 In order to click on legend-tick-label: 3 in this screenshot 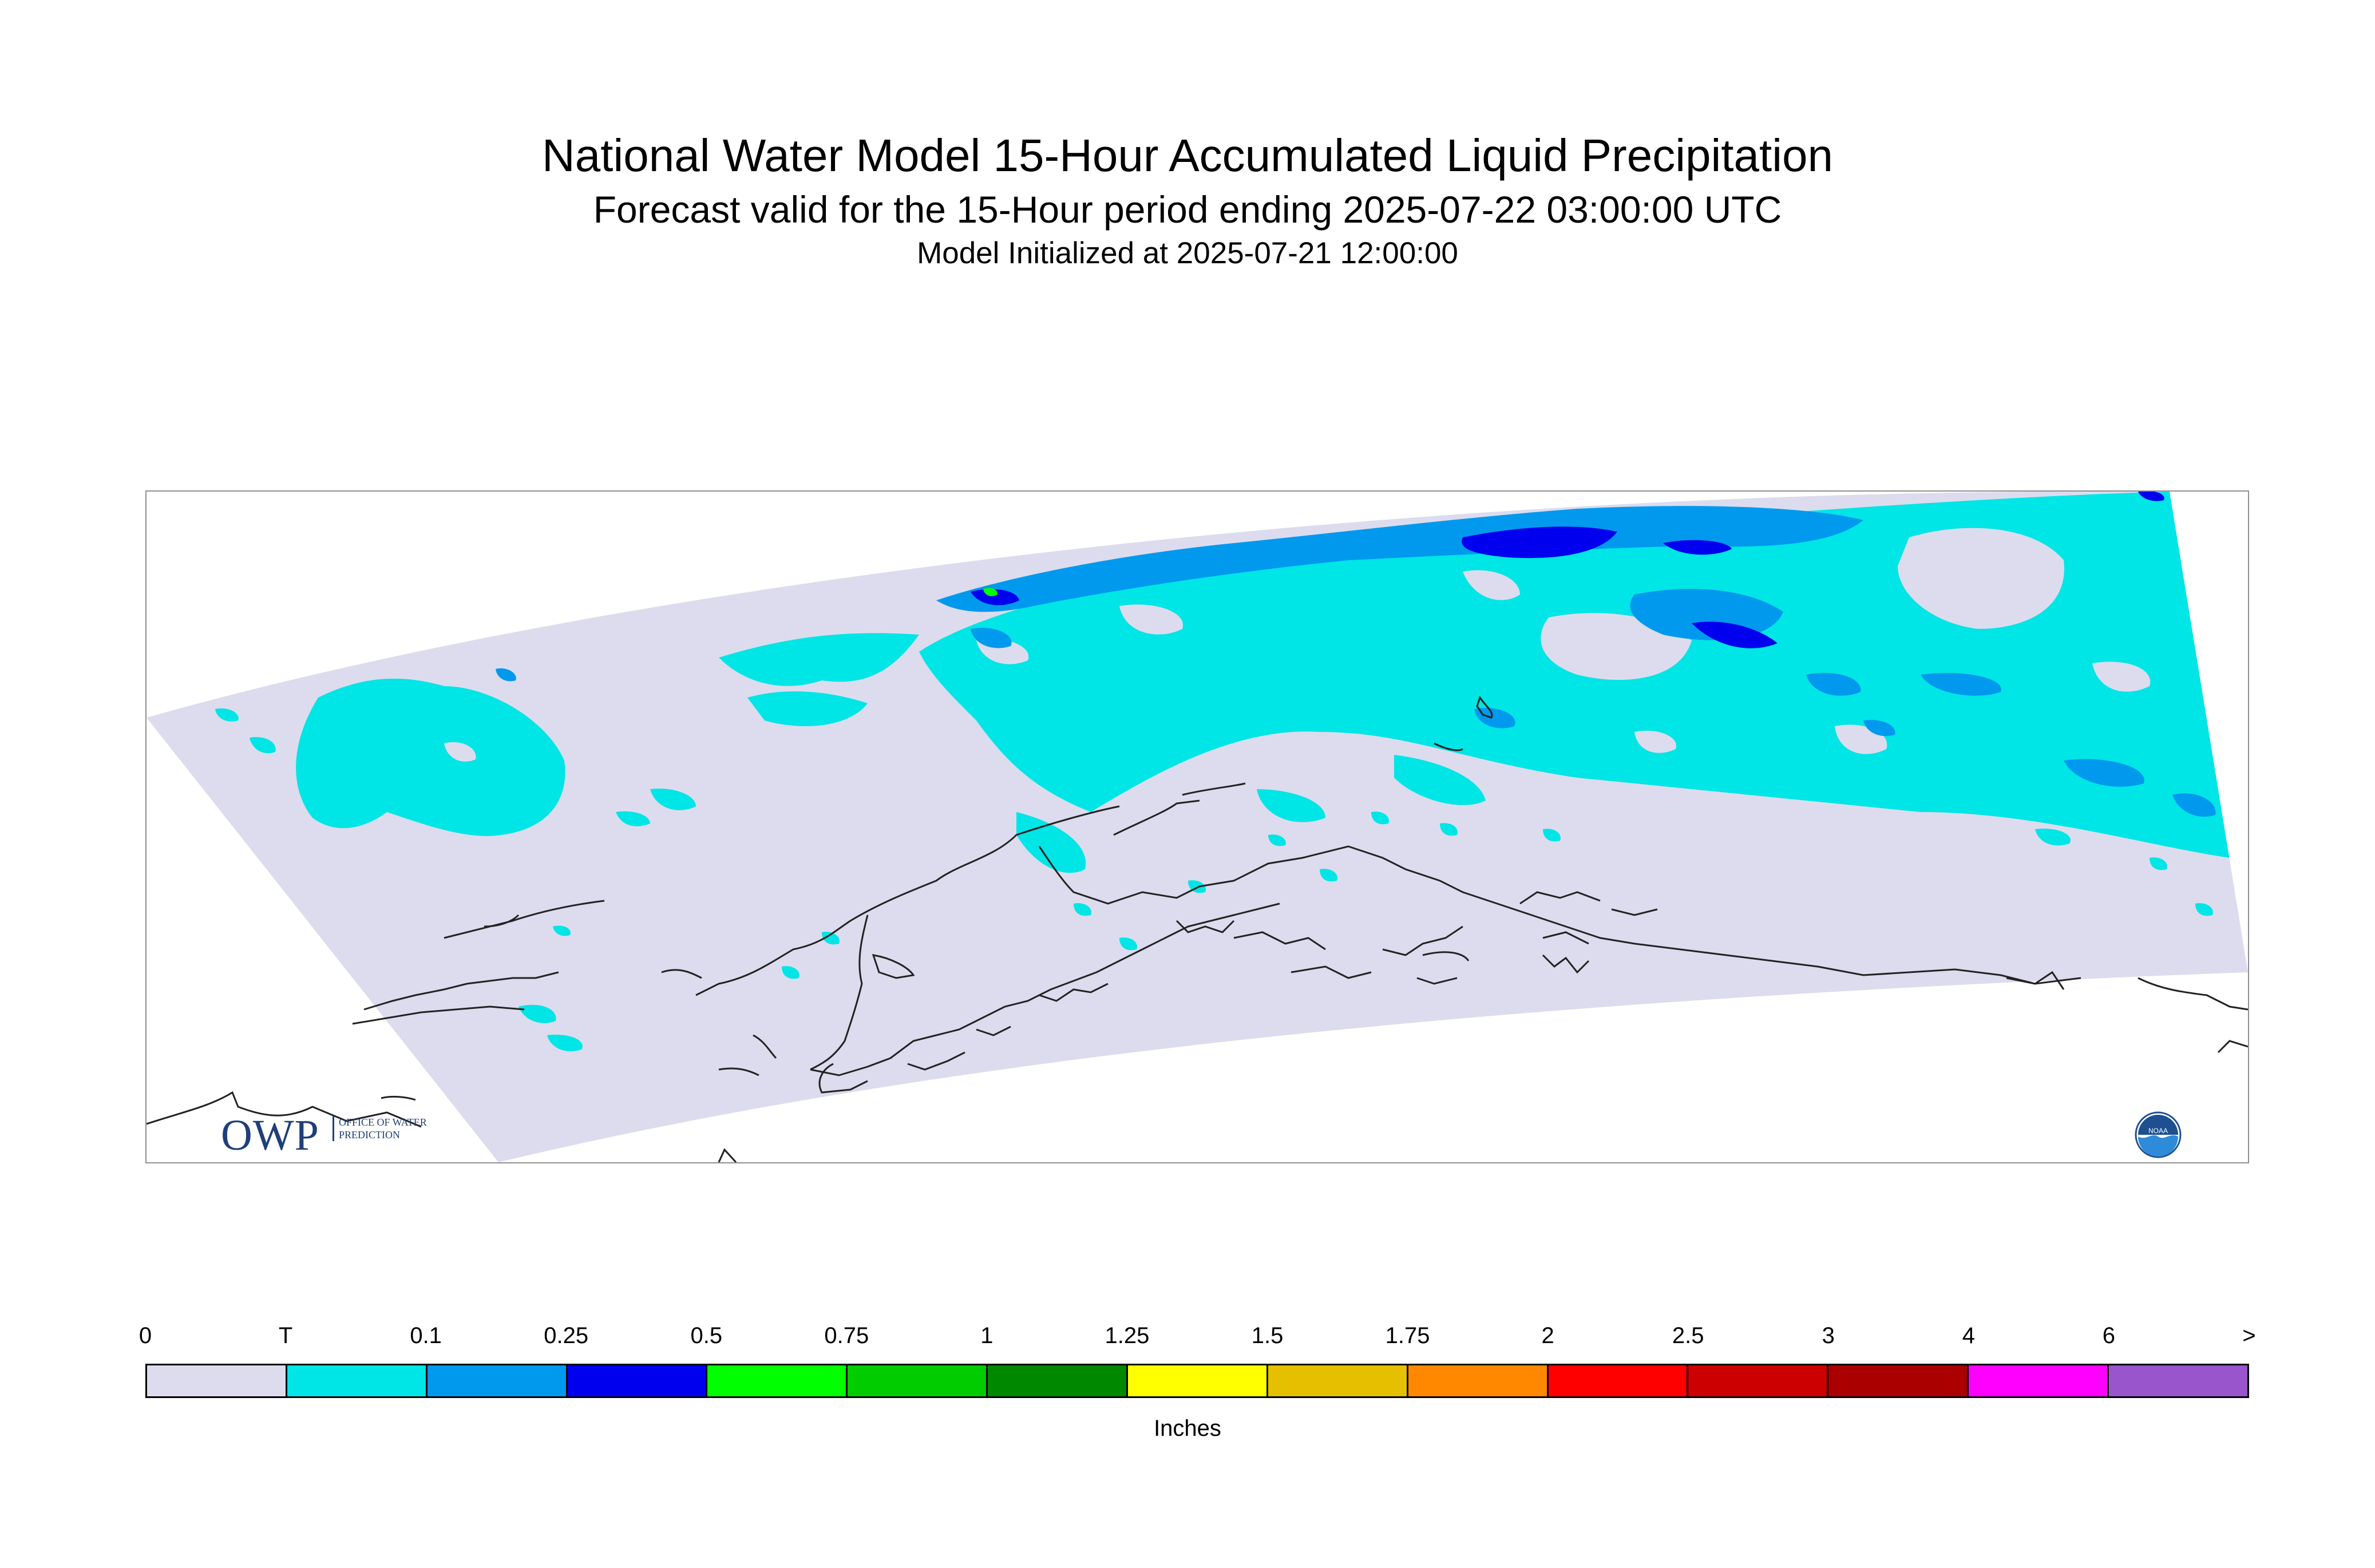, I will do `click(1828, 1335)`.